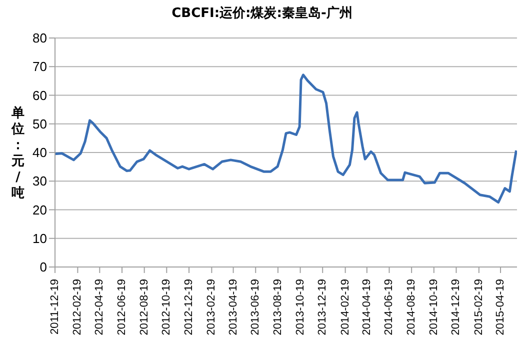  What do you see at coordinates (188, 307) in the screenshot?
I see `x-tick-label: 2012-12-19` at bounding box center [188, 307].